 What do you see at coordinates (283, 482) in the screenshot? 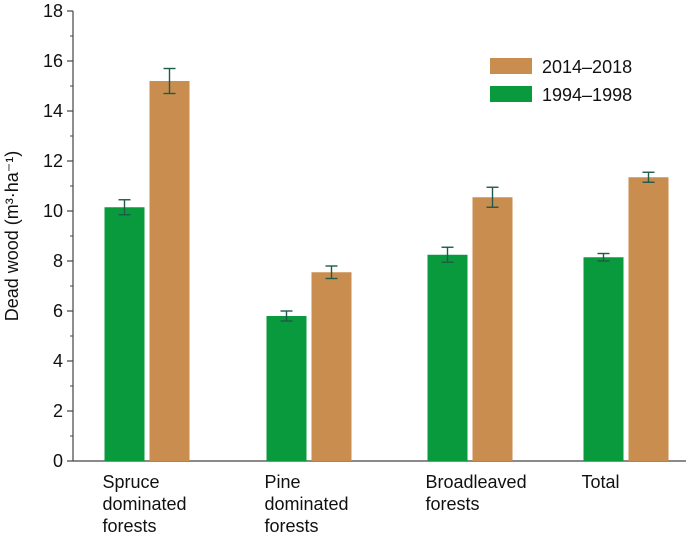
I see `x-category-label-line: Pine` at bounding box center [283, 482].